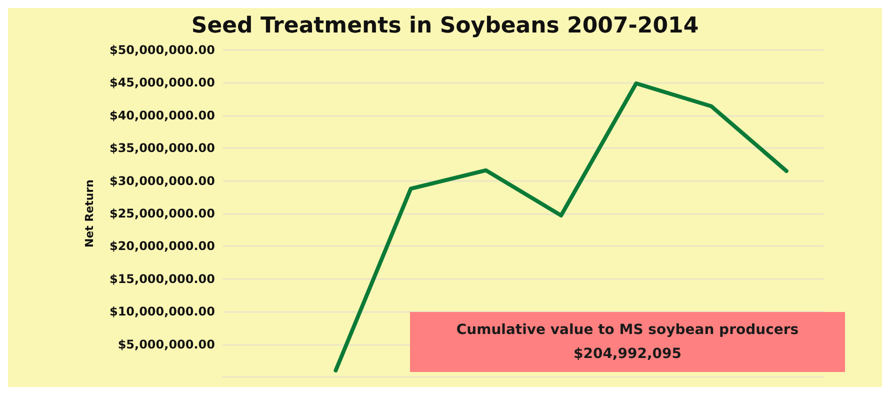  I want to click on y-tick-label: $35,000,000.00, so click(162, 148).